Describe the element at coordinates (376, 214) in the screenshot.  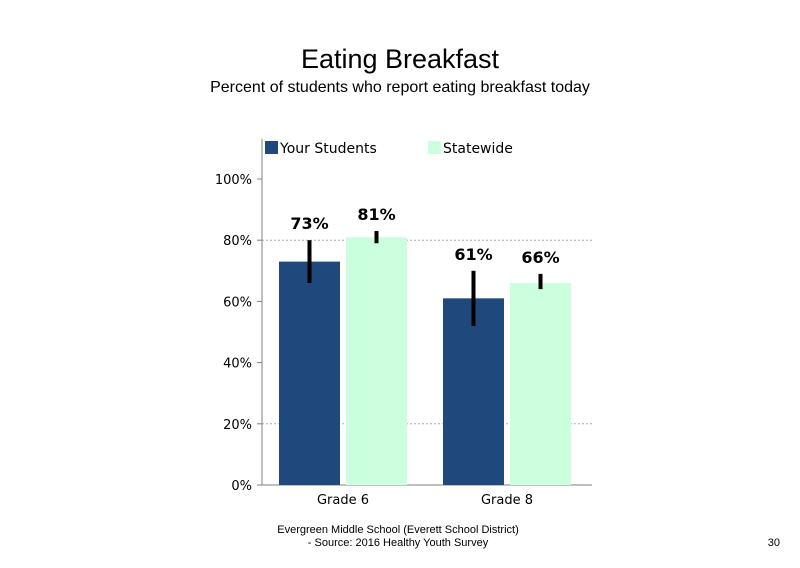
I see `data-label: 81%` at that location.